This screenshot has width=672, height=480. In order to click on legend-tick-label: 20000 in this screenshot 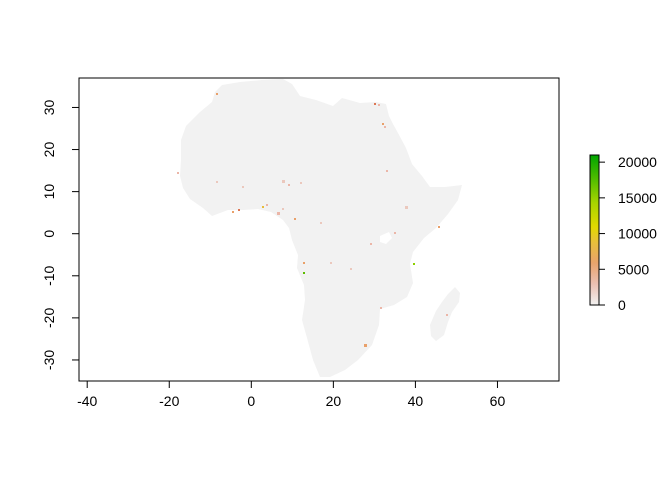, I will do `click(637, 162)`.